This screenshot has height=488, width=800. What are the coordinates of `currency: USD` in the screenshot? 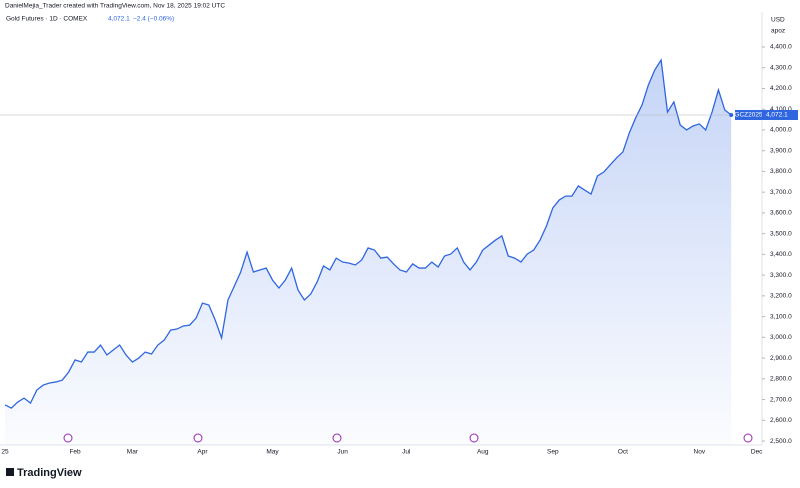 It's located at (778, 20).